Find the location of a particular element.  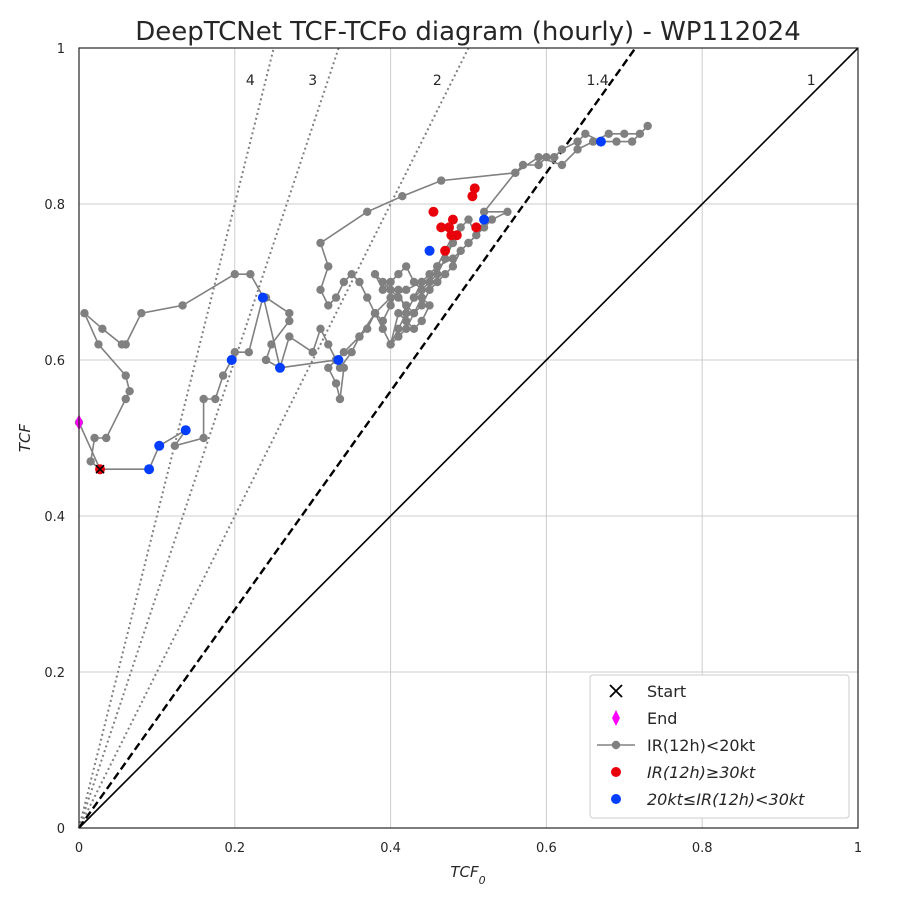

ratio-label: 1.4 is located at coordinates (597, 81).